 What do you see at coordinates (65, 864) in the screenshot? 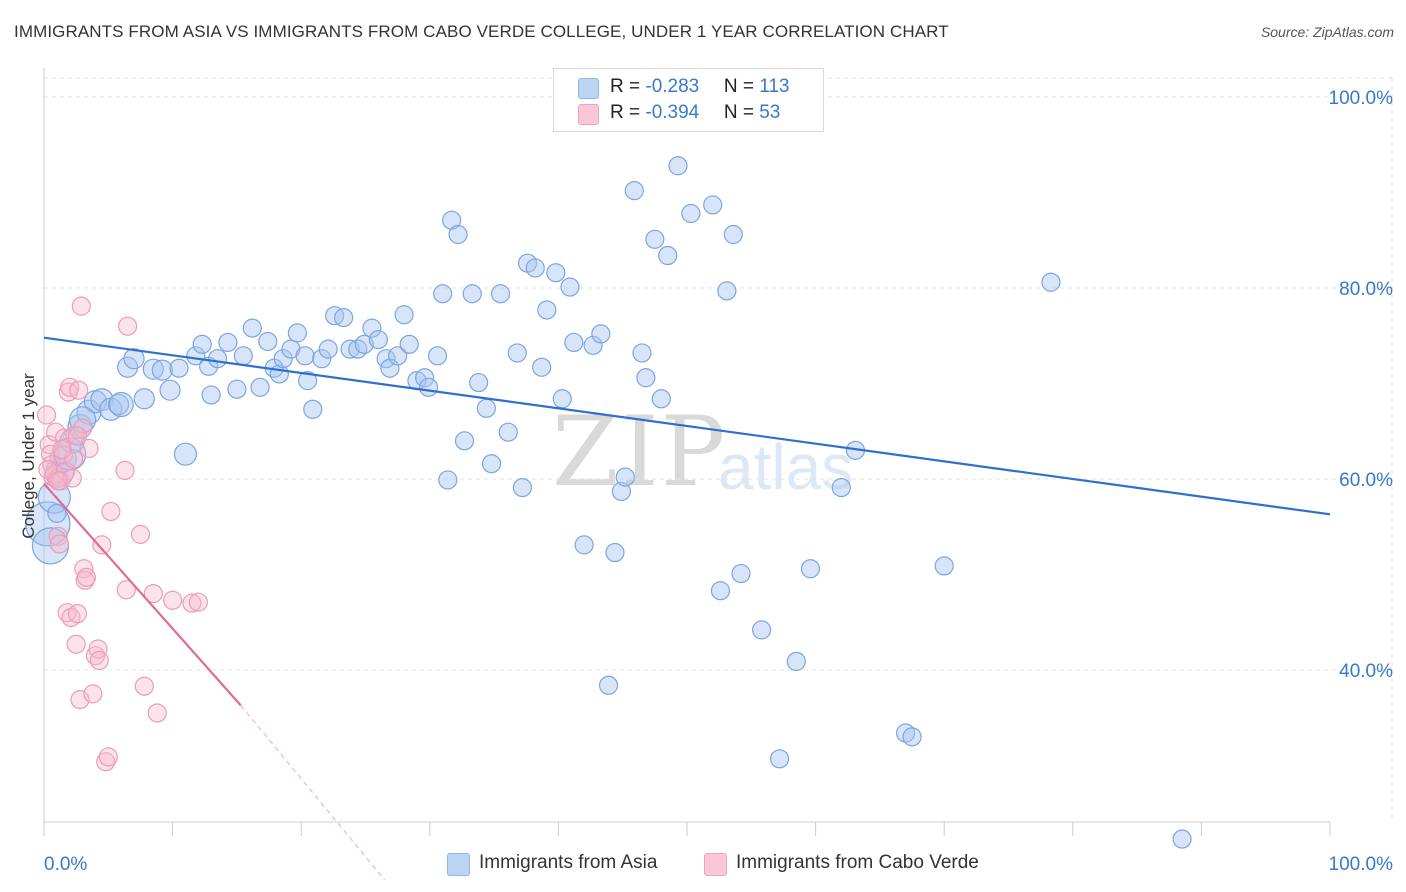
I see `x-tick-label: 0.0%` at bounding box center [65, 864].